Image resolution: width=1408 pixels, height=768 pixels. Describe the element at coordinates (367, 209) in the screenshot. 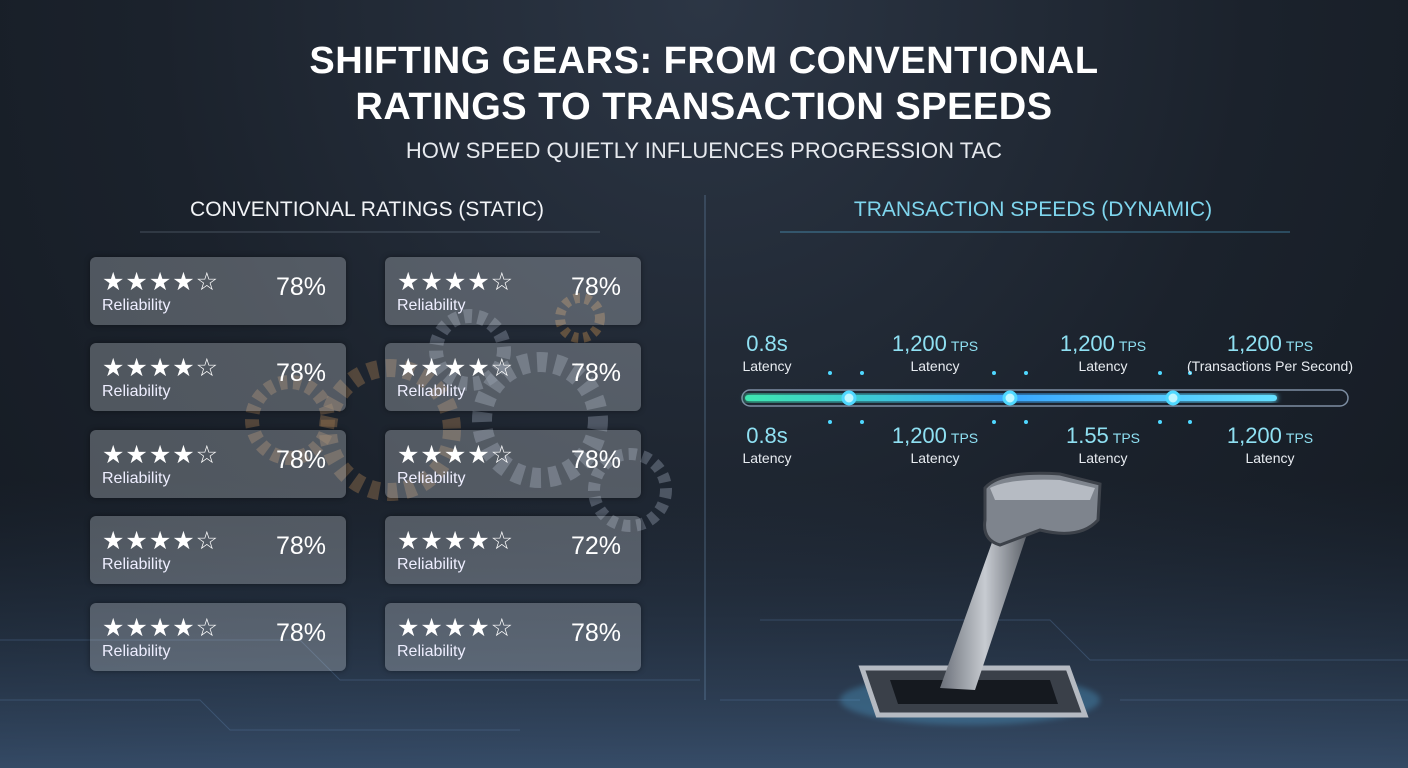

I see `left-heading: CONVENTIONAL RATINGS (STATIC)` at that location.